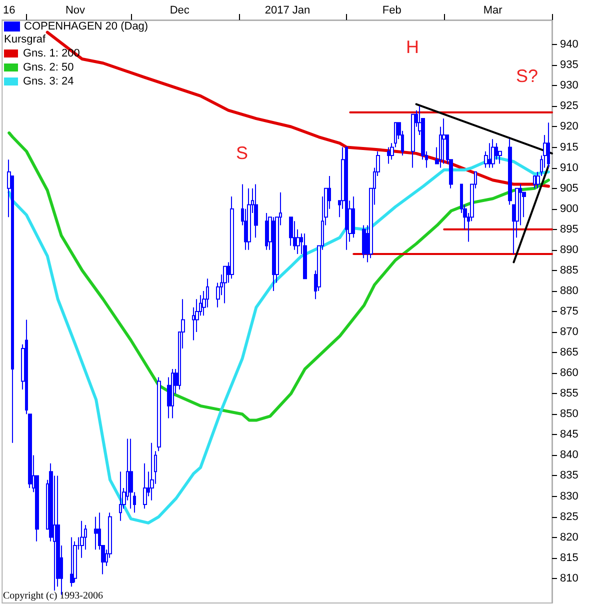 The image size is (598, 605). I want to click on y-tick-label: 895, so click(569, 229).